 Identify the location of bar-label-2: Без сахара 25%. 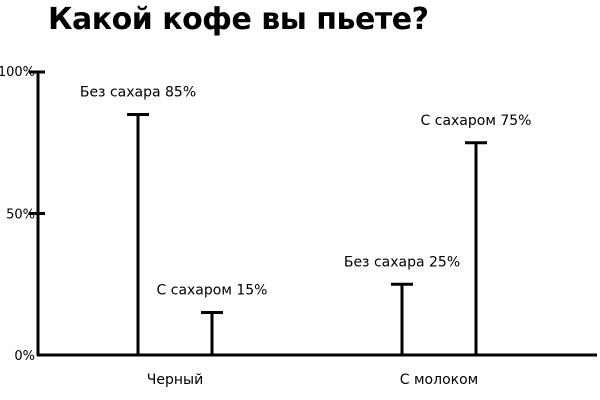
(402, 262).